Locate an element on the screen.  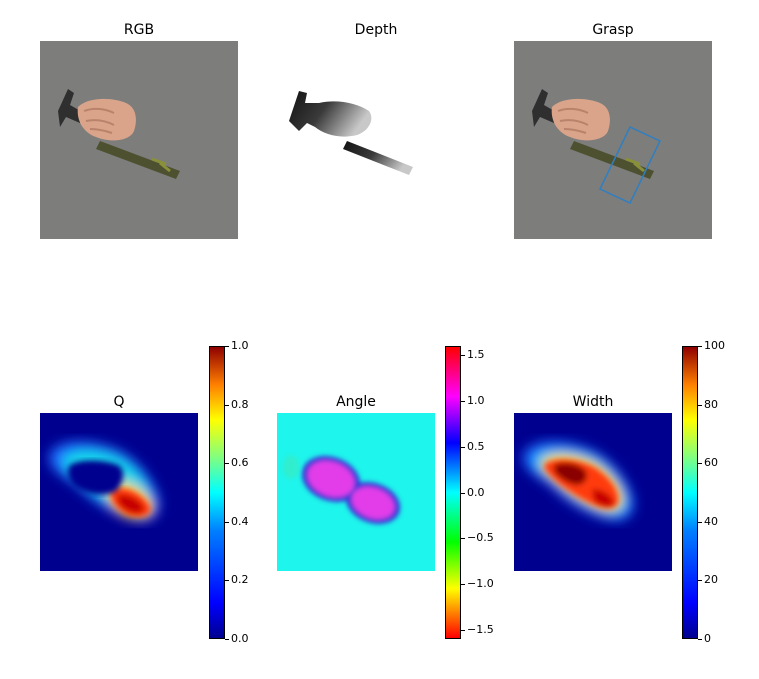
q-title: Q is located at coordinates (119, 402).